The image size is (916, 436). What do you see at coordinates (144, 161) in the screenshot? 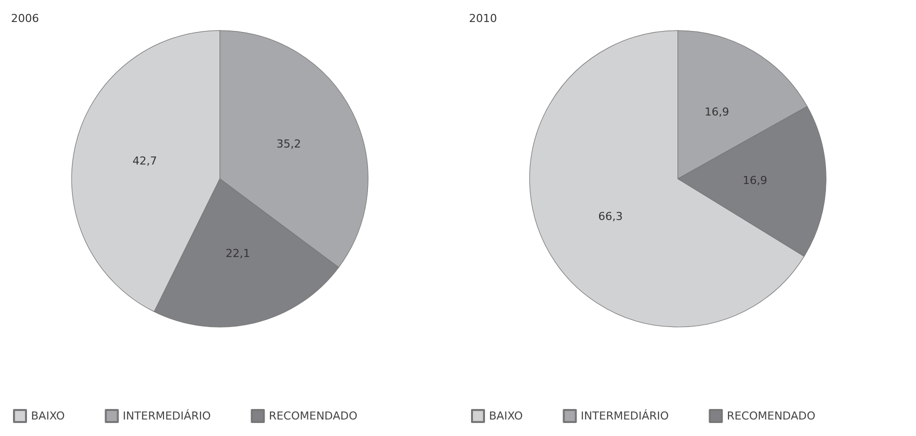
I see `data-label: 42,7` at bounding box center [144, 161].